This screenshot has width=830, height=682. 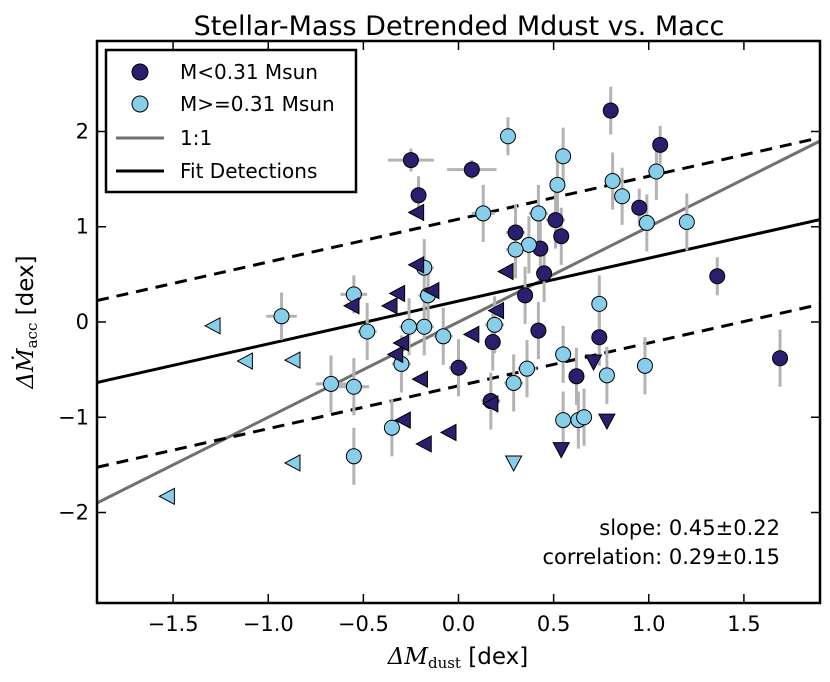 I want to click on legend-marker-high, so click(x=140, y=104).